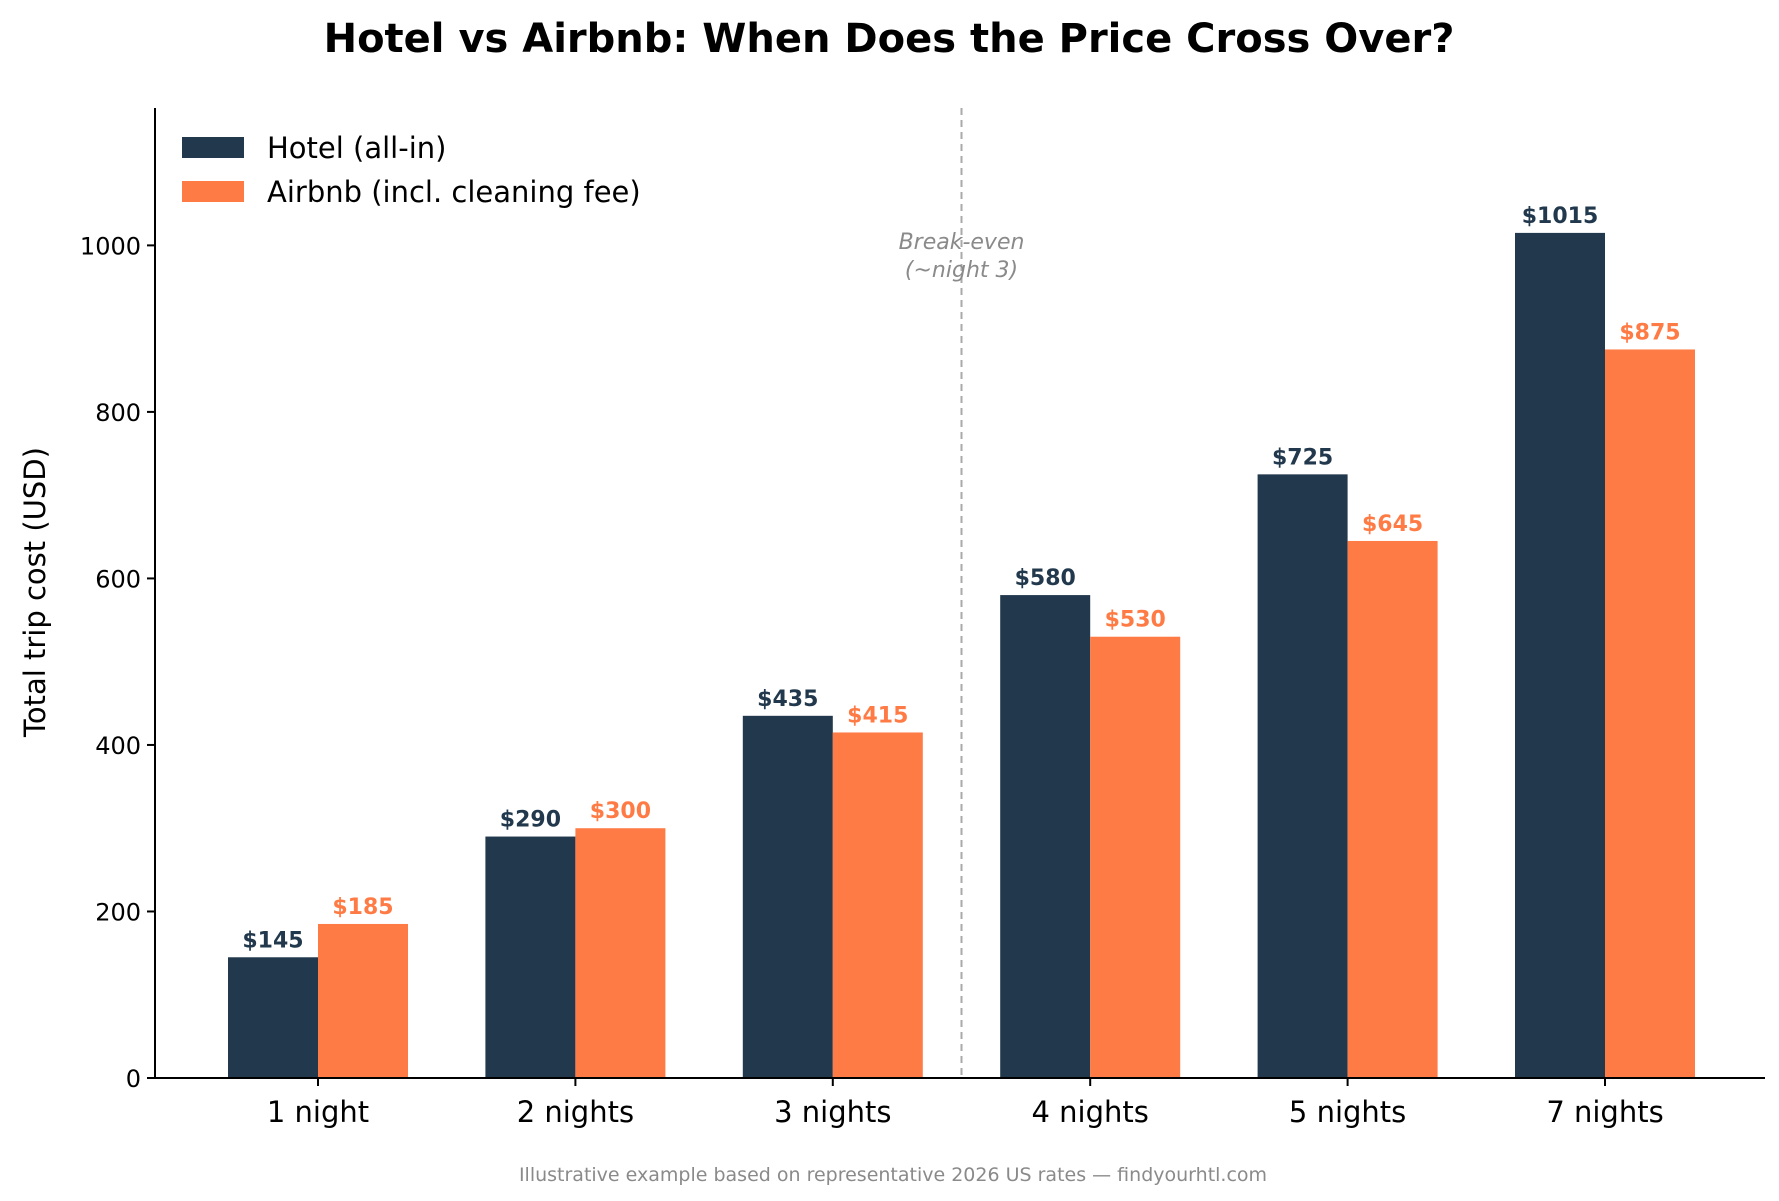 The image size is (1779, 1201). What do you see at coordinates (362, 907) in the screenshot?
I see `data-label-airbnb: $185` at bounding box center [362, 907].